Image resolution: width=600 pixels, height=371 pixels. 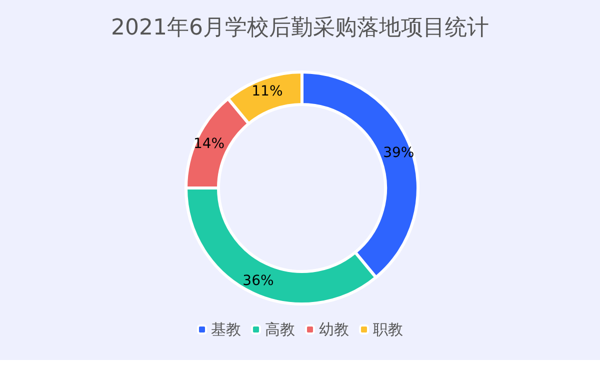 What do you see at coordinates (388, 329) in the screenshot?
I see `legend-label: 职教` at bounding box center [388, 329].